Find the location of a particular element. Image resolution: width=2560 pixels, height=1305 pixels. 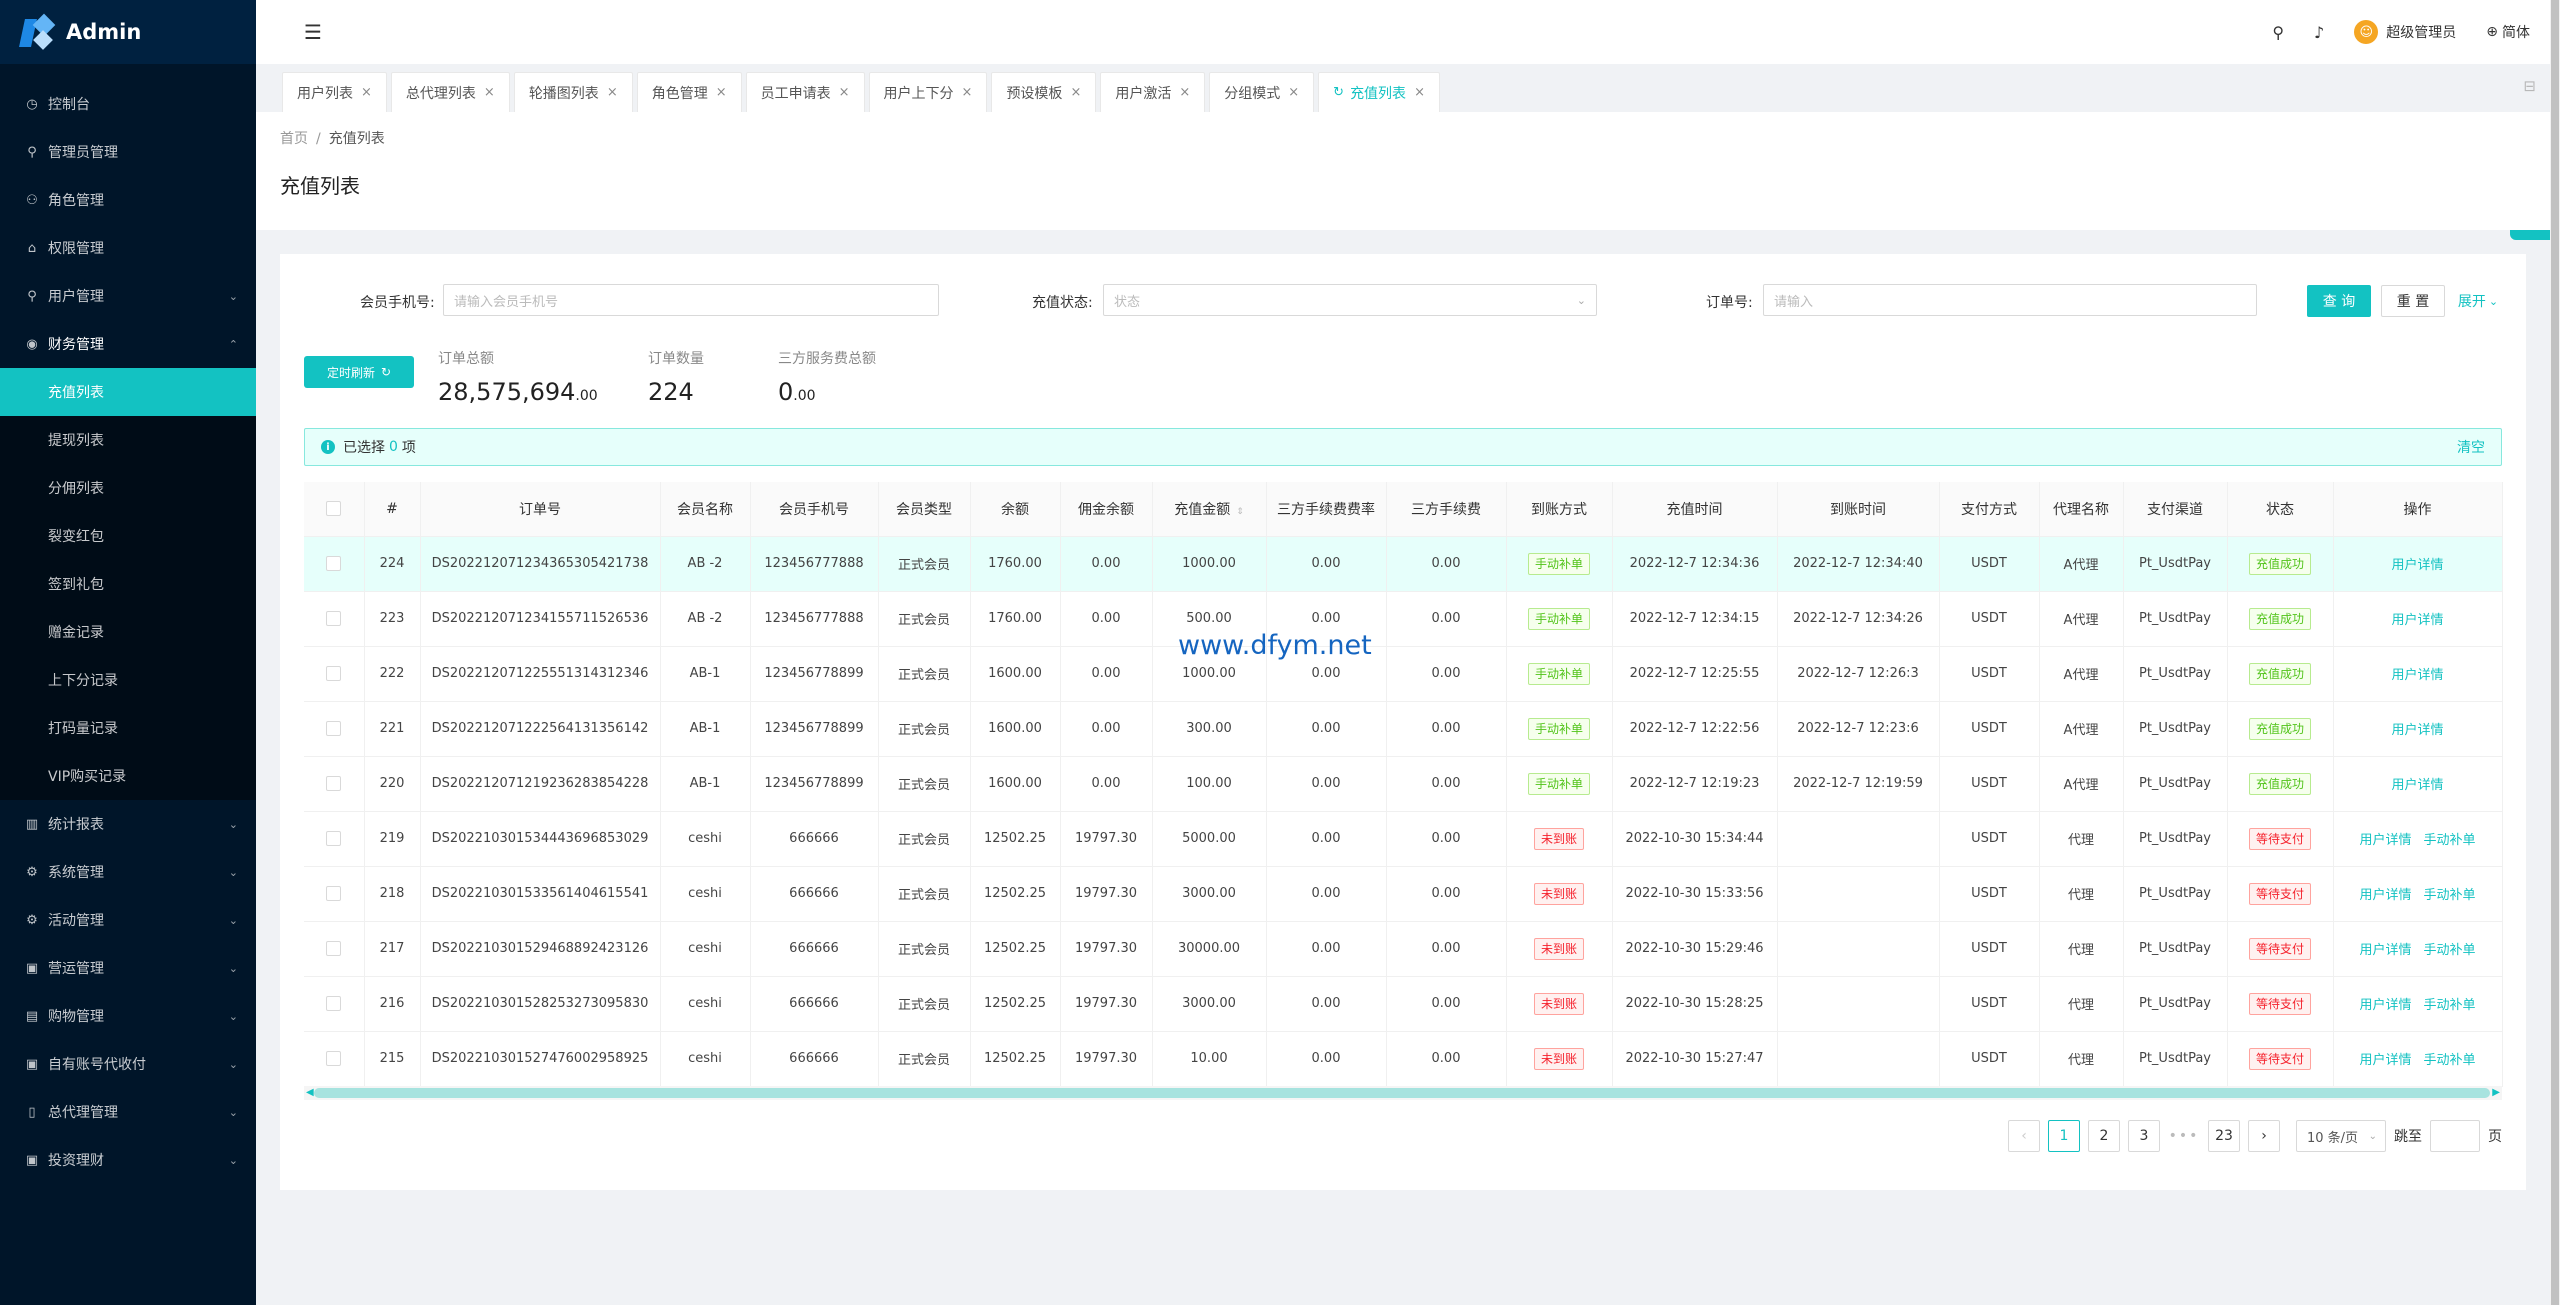

tab-item: 用户上下分 × is located at coordinates (928, 92).